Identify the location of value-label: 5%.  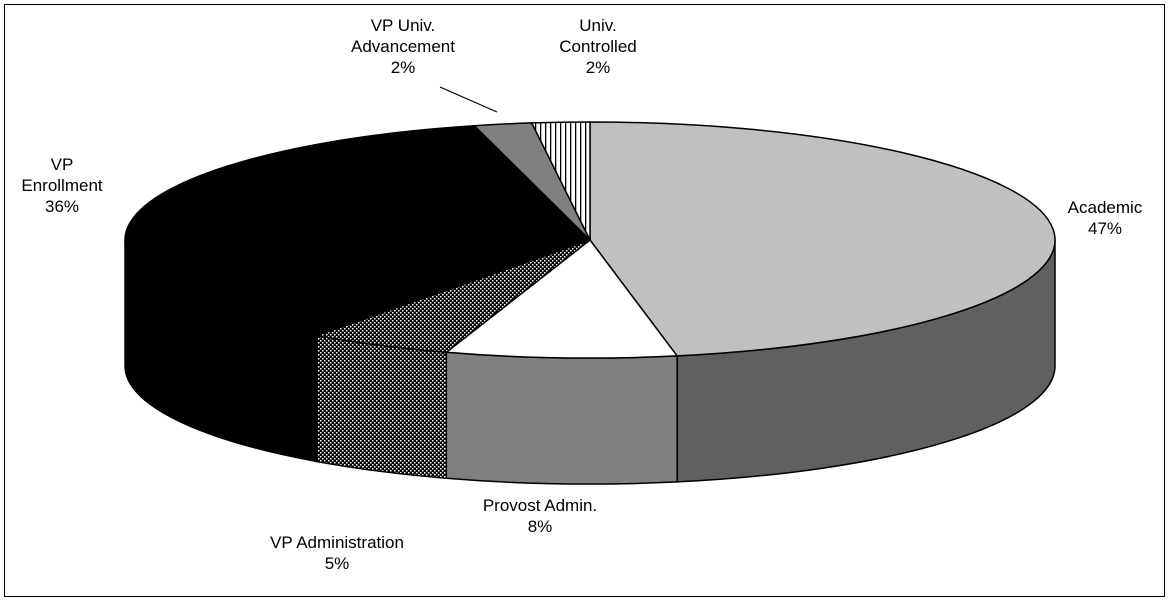
(337, 563).